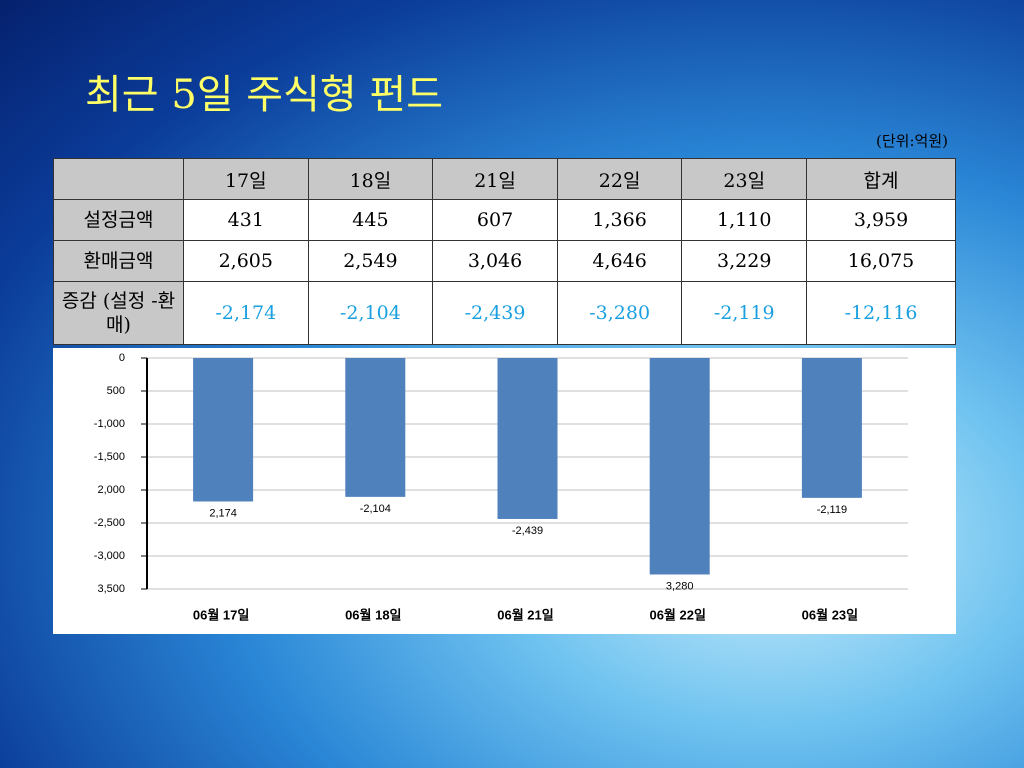 The width and height of the screenshot is (1024, 768). I want to click on table-cell: 431, so click(246, 220).